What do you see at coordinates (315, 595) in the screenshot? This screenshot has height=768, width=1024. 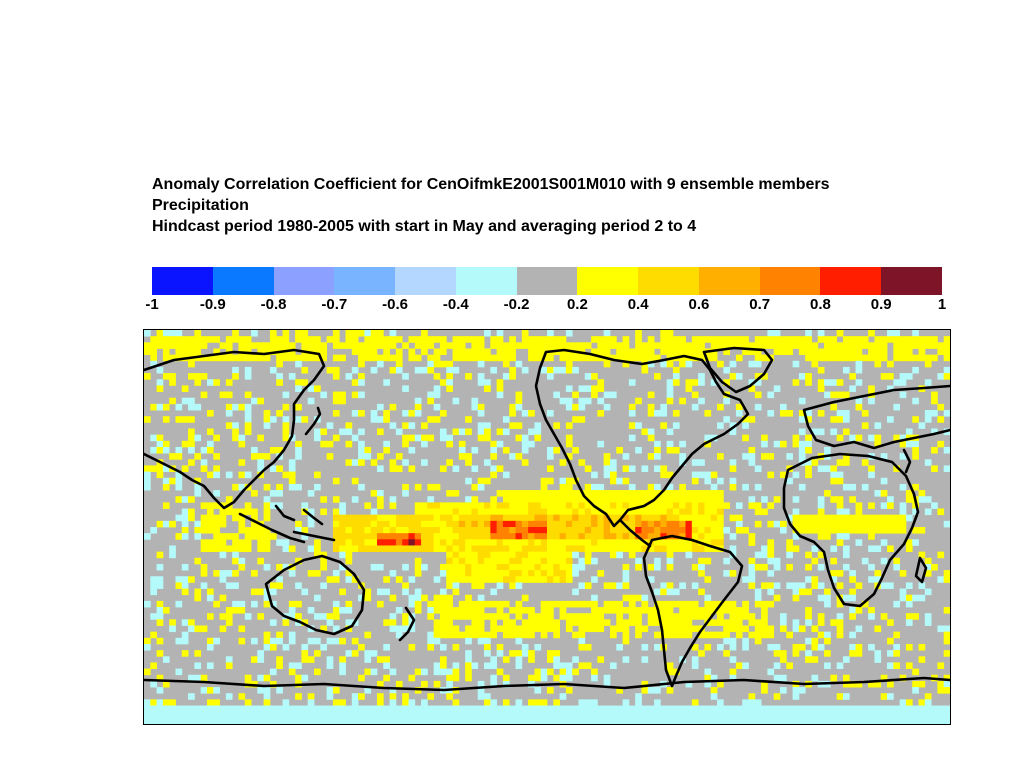 I see `coastline-australia` at bounding box center [315, 595].